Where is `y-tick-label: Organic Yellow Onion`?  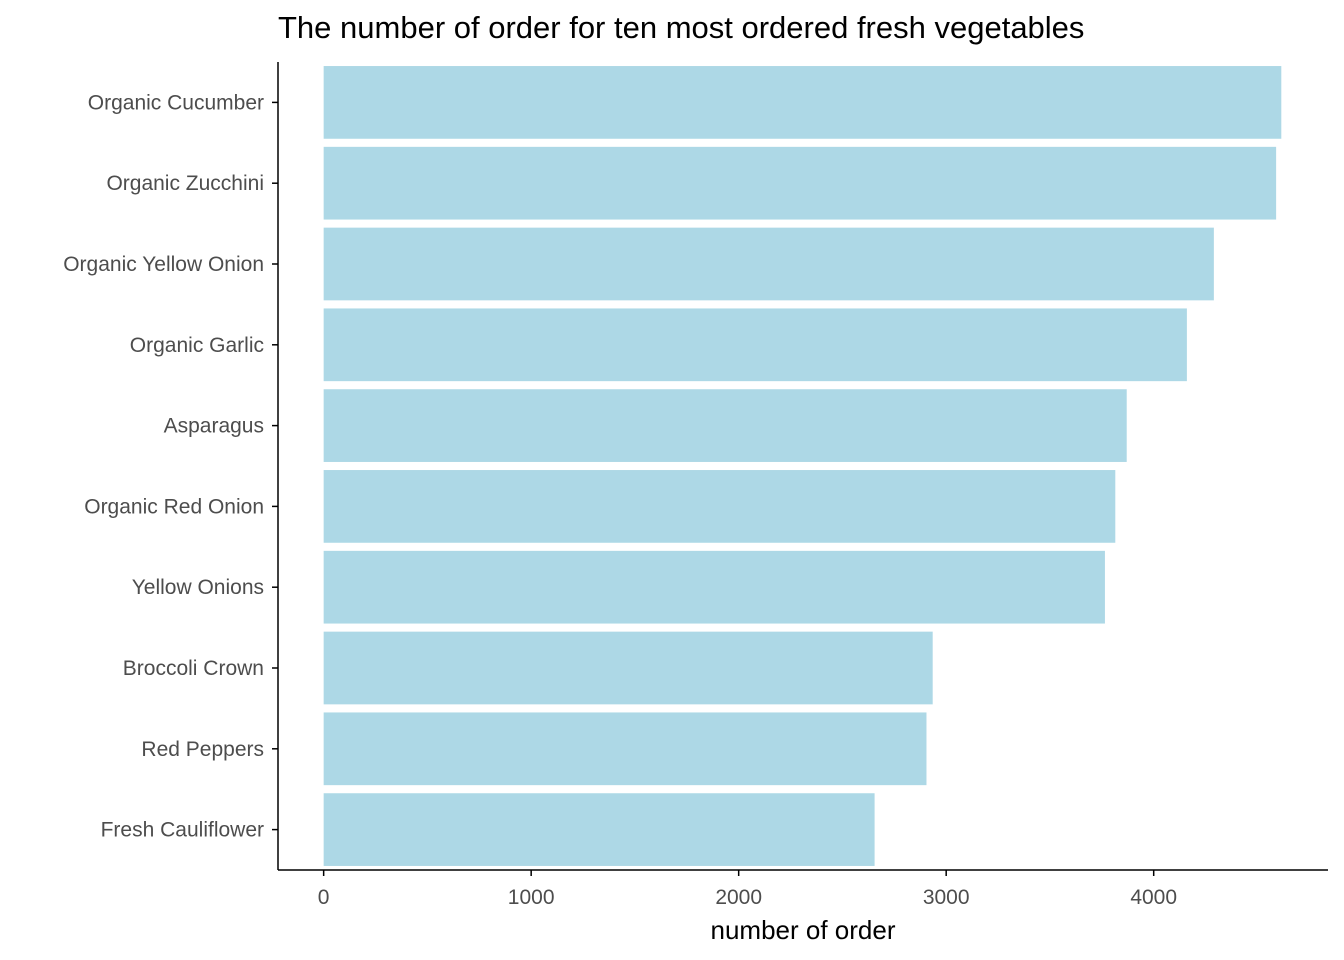 y-tick-label: Organic Yellow Onion is located at coordinates (163, 264).